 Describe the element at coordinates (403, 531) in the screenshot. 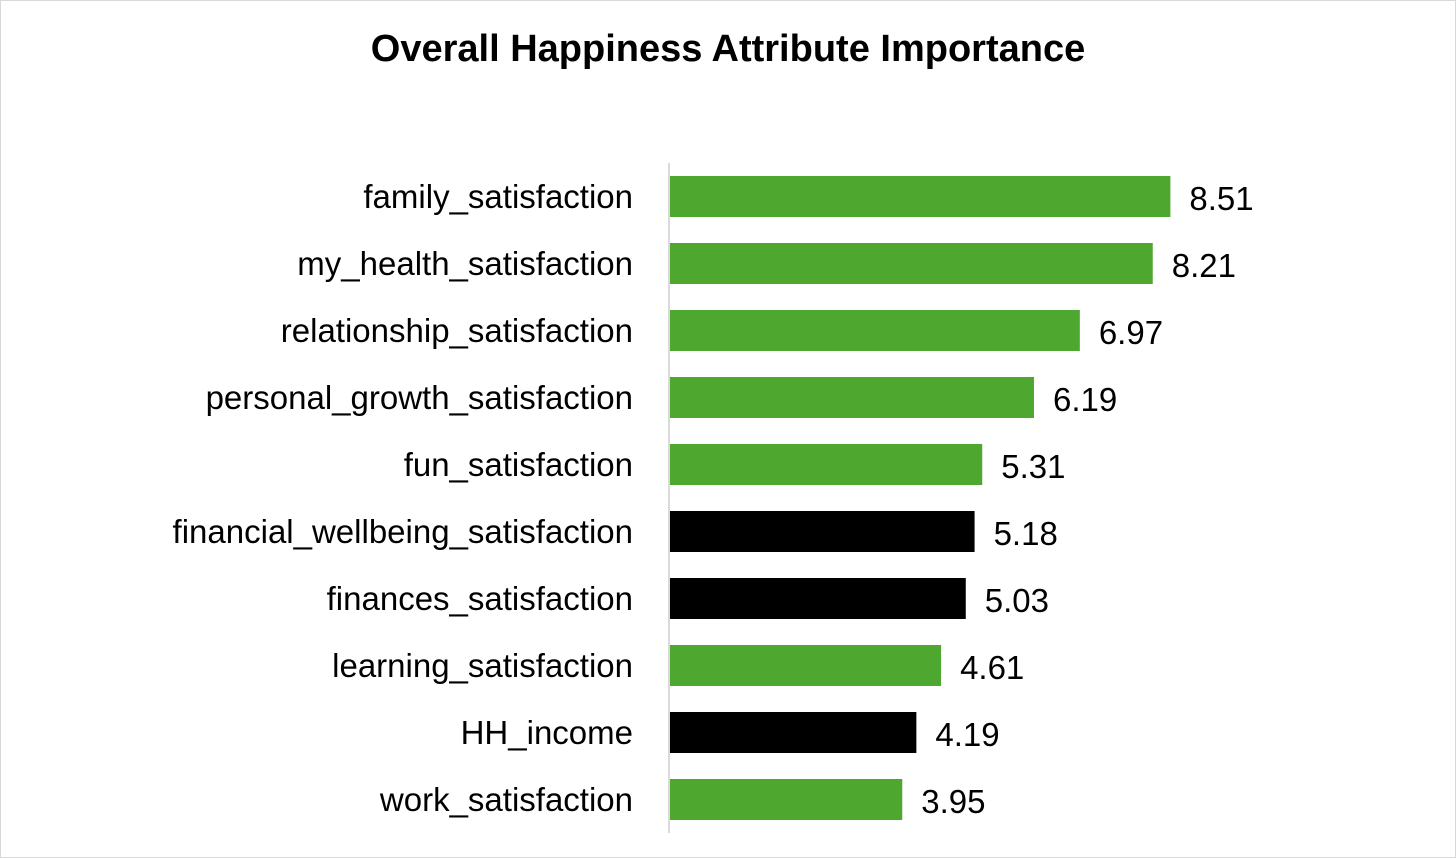

I see `category-label: financial_wellbeing_satisfaction` at that location.